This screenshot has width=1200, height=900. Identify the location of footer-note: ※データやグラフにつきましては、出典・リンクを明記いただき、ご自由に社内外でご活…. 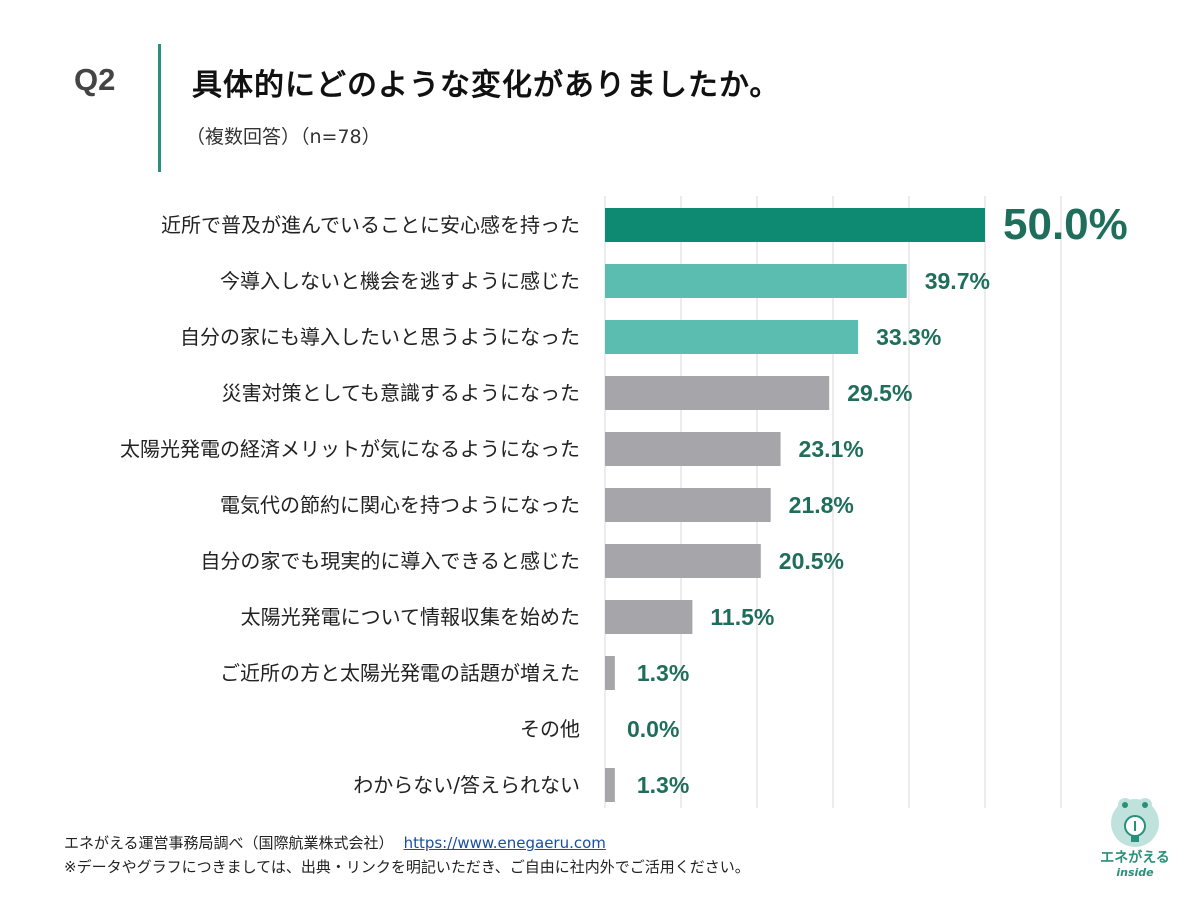
(407, 867).